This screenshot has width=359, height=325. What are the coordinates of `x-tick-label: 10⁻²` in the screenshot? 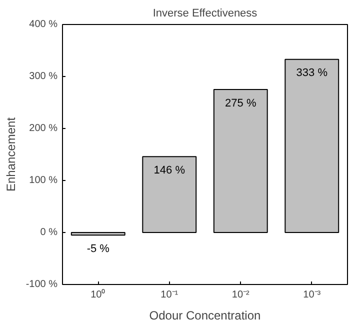 It's located at (241, 295).